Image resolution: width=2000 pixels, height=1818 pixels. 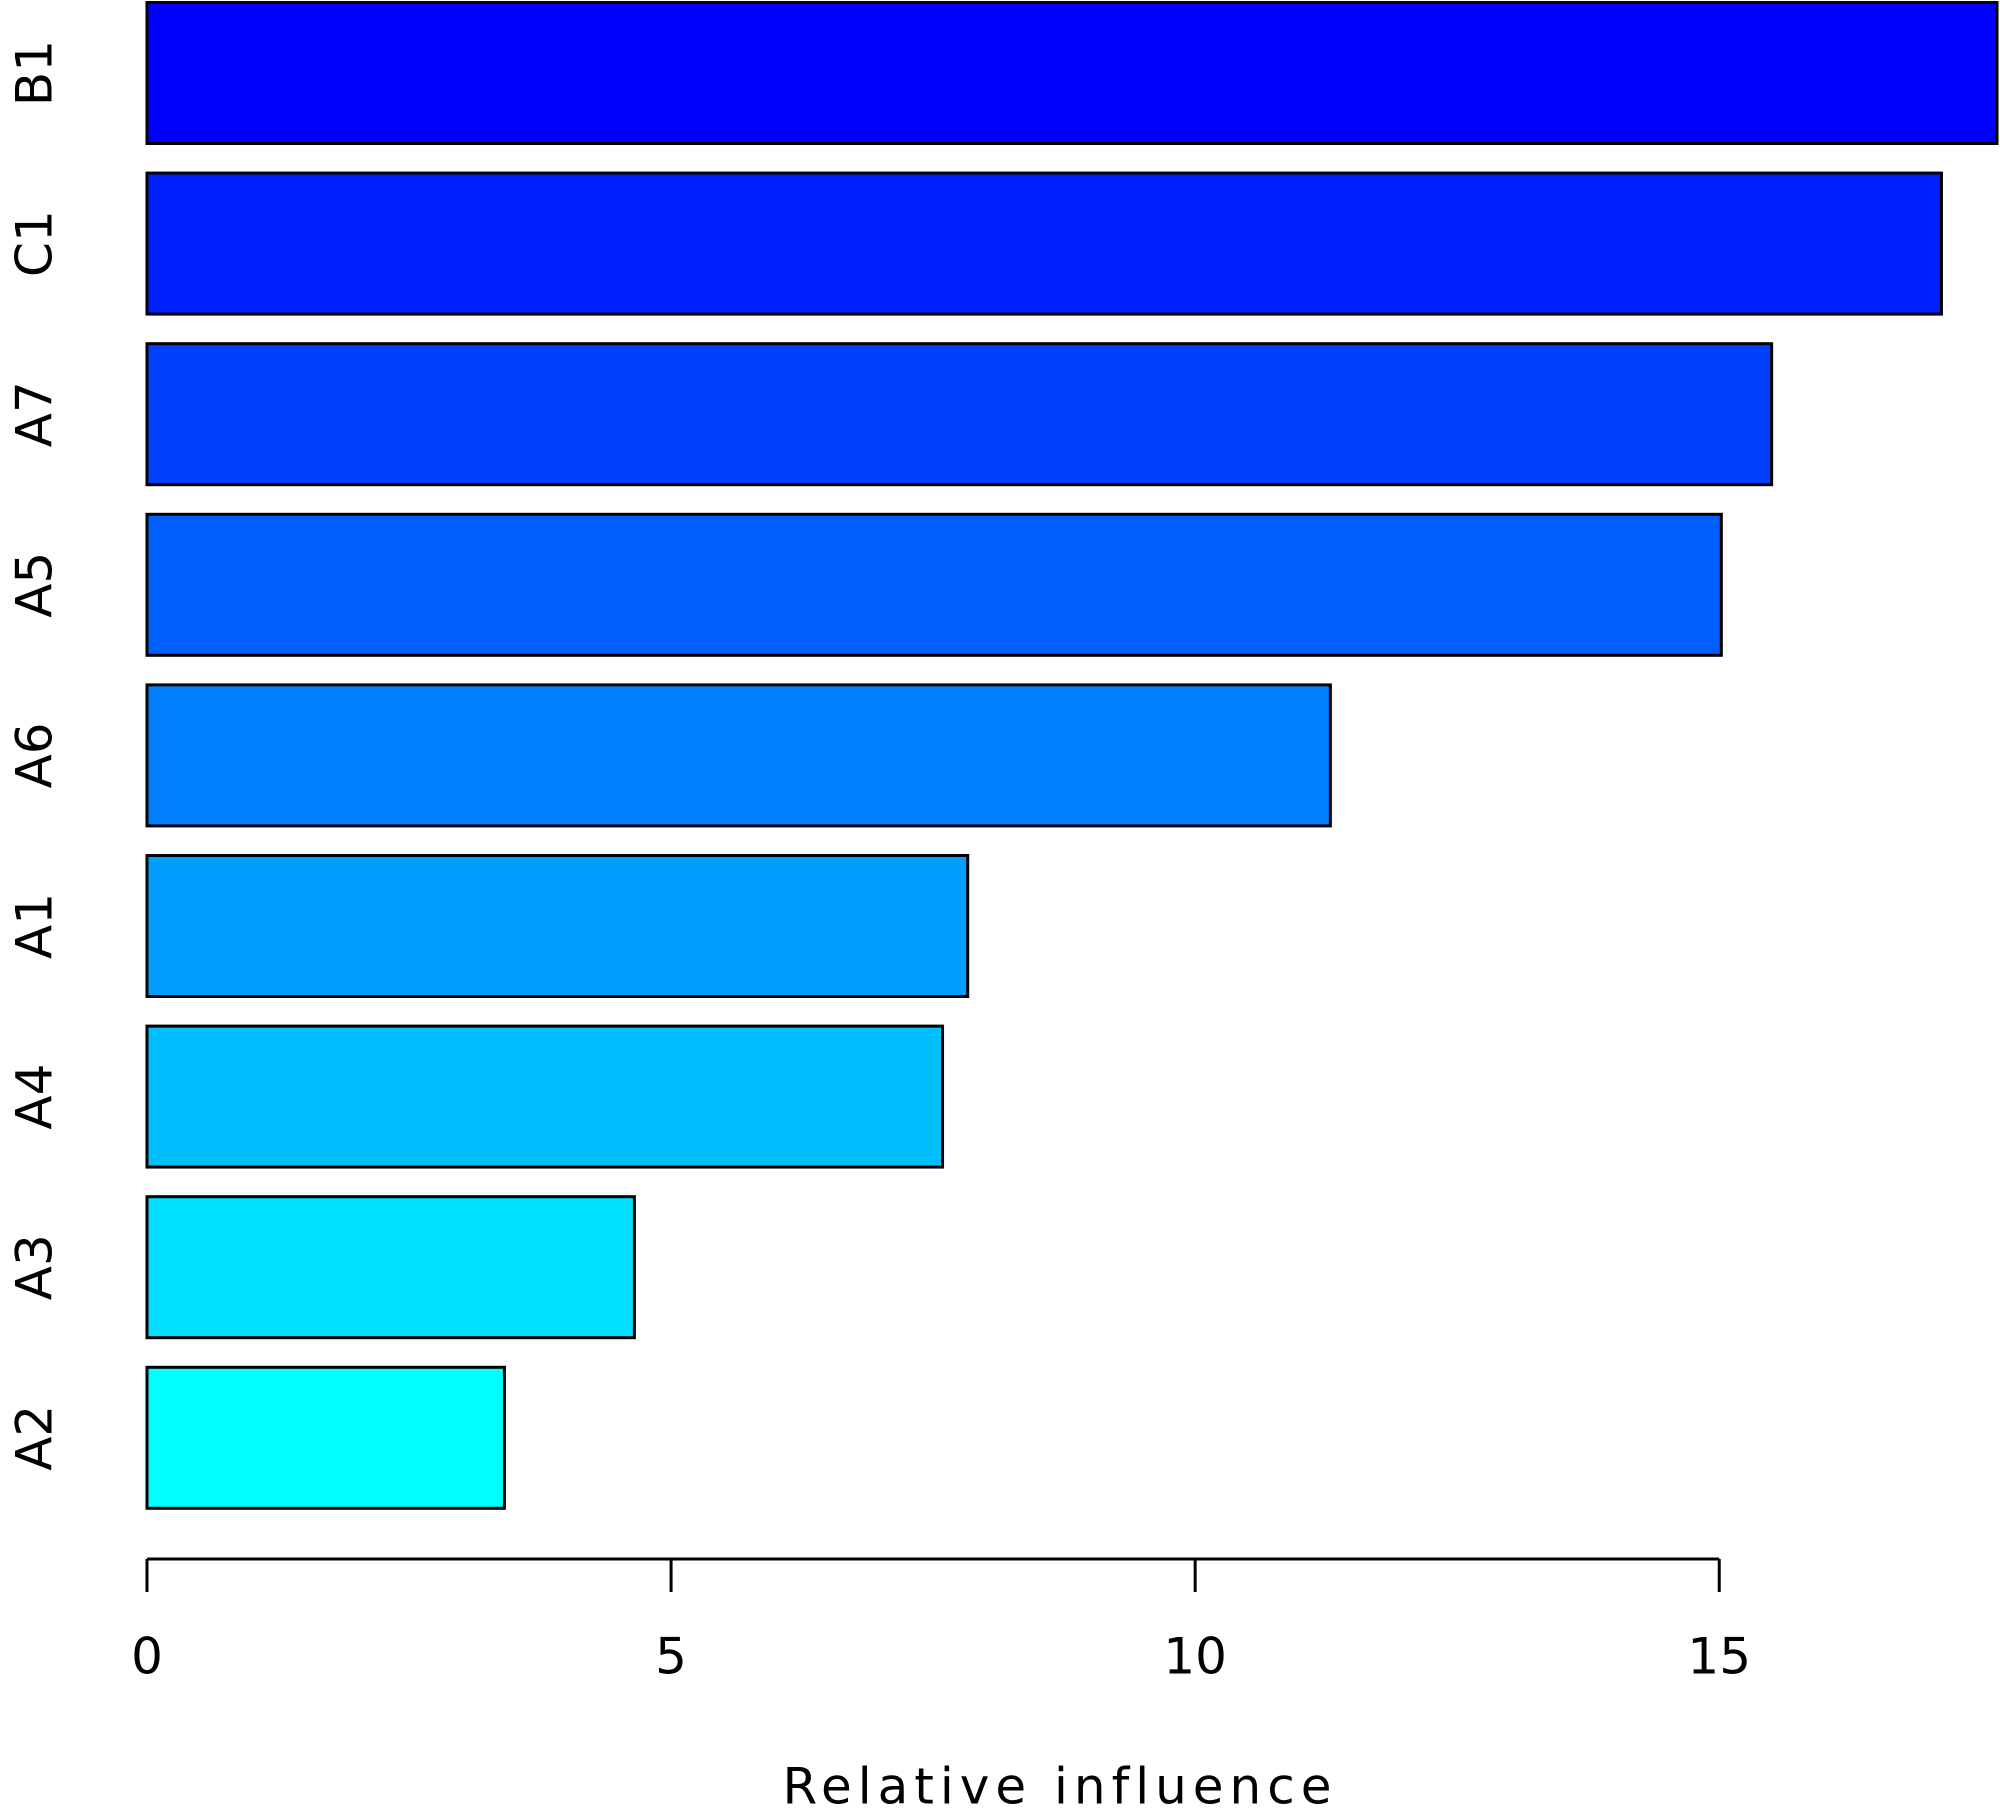 What do you see at coordinates (1060, 1787) in the screenshot?
I see `x-axis-label: Relative influence` at bounding box center [1060, 1787].